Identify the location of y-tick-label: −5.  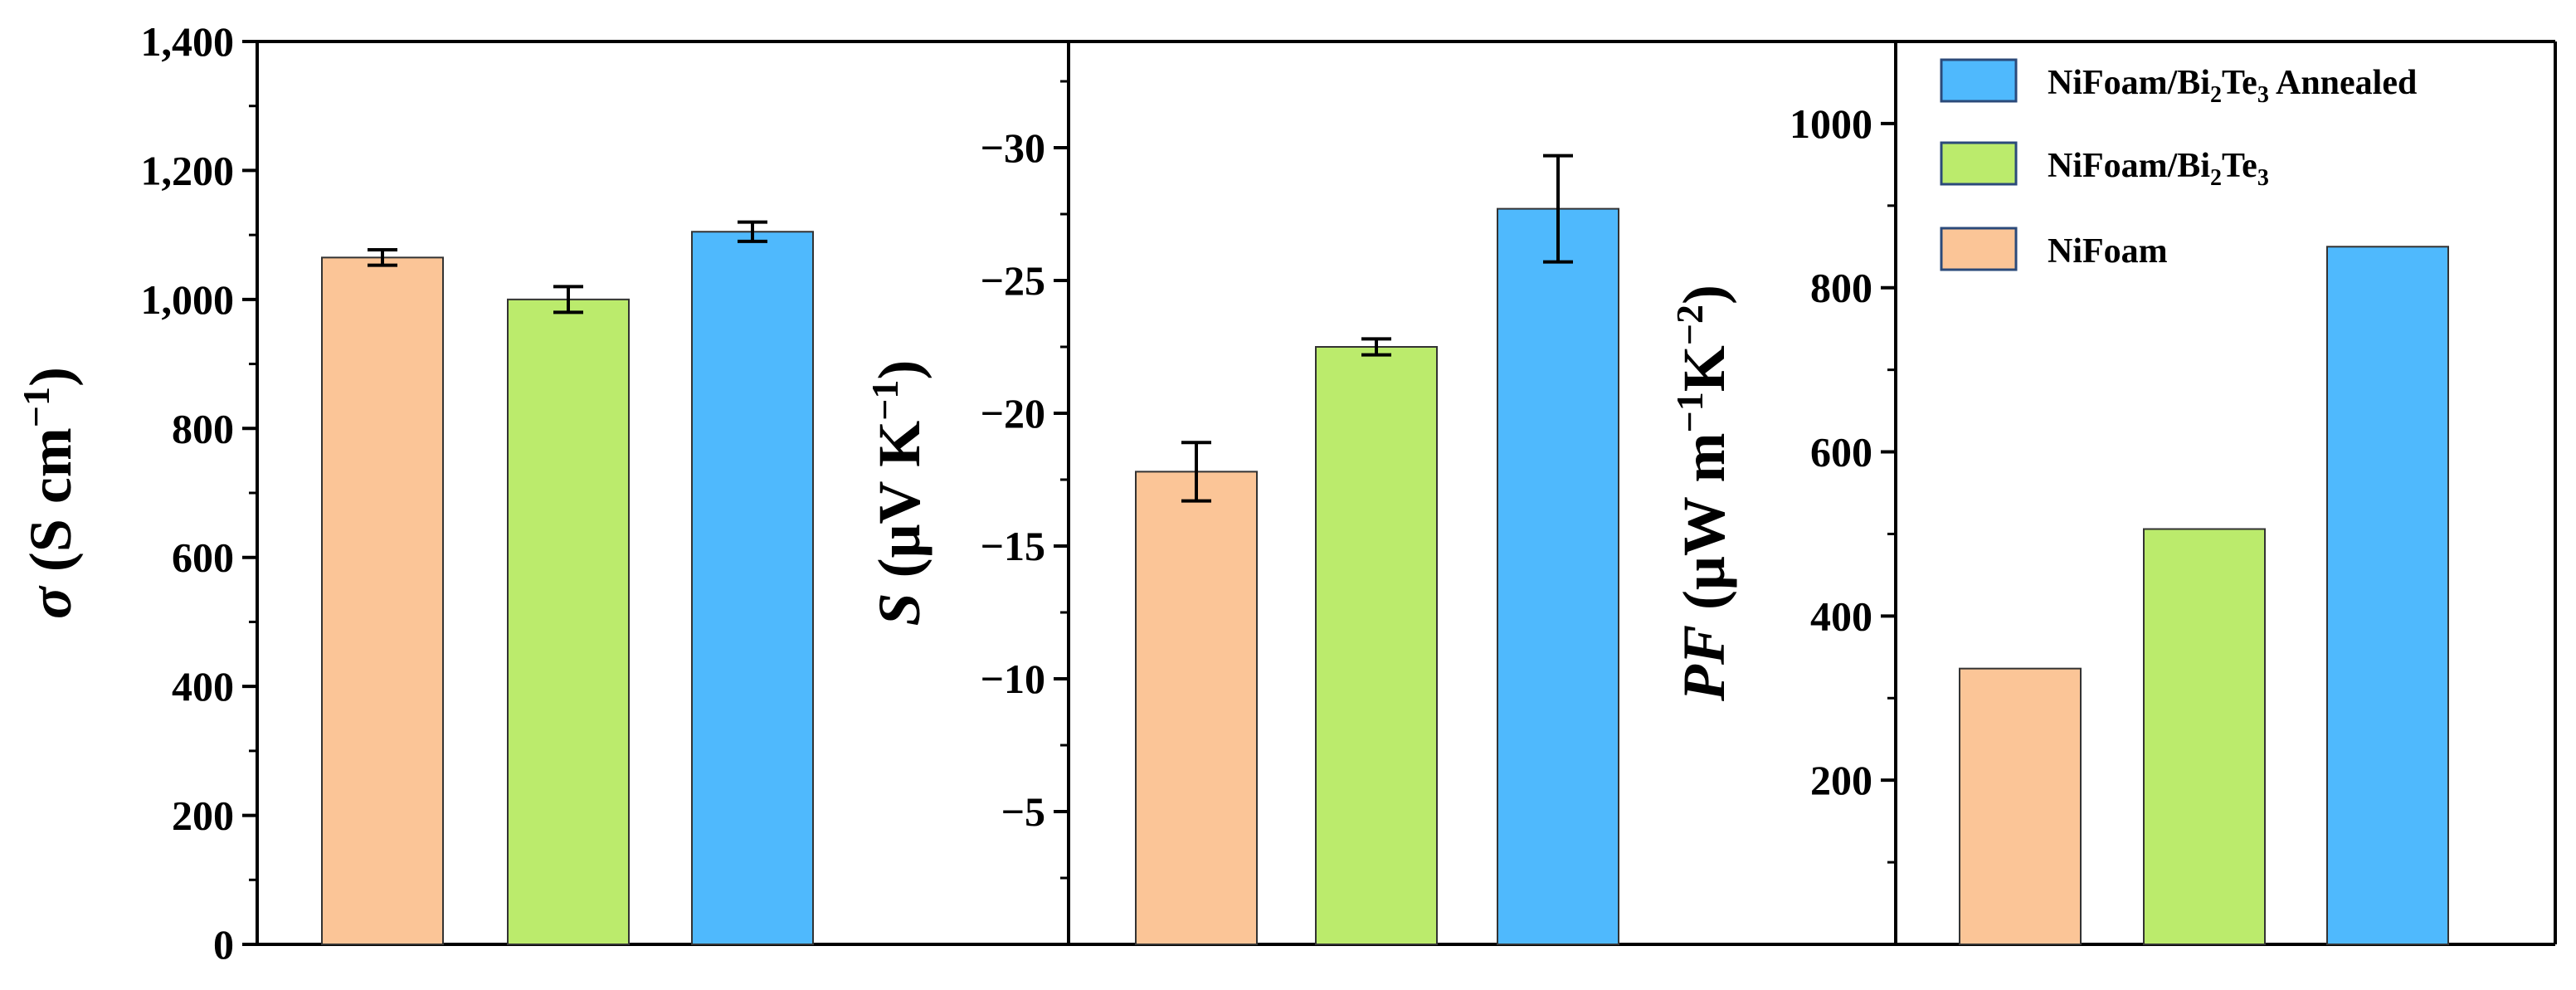
(1023, 812).